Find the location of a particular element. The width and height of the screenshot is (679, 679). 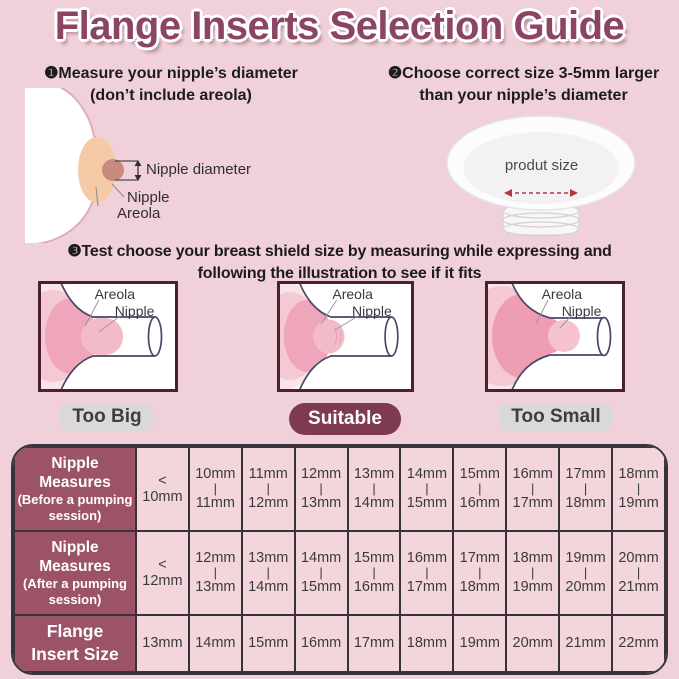

size-dashed-arrow is located at coordinates (541, 193).